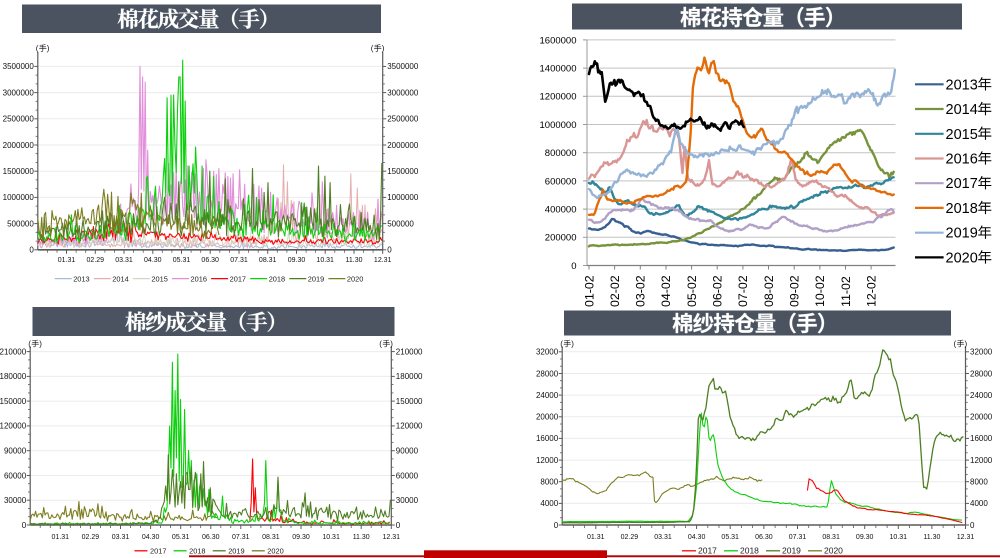 The width and height of the screenshot is (1000, 558). Describe the element at coordinates (549, 503) in the screenshot. I see `svg-text: 4000` at that location.